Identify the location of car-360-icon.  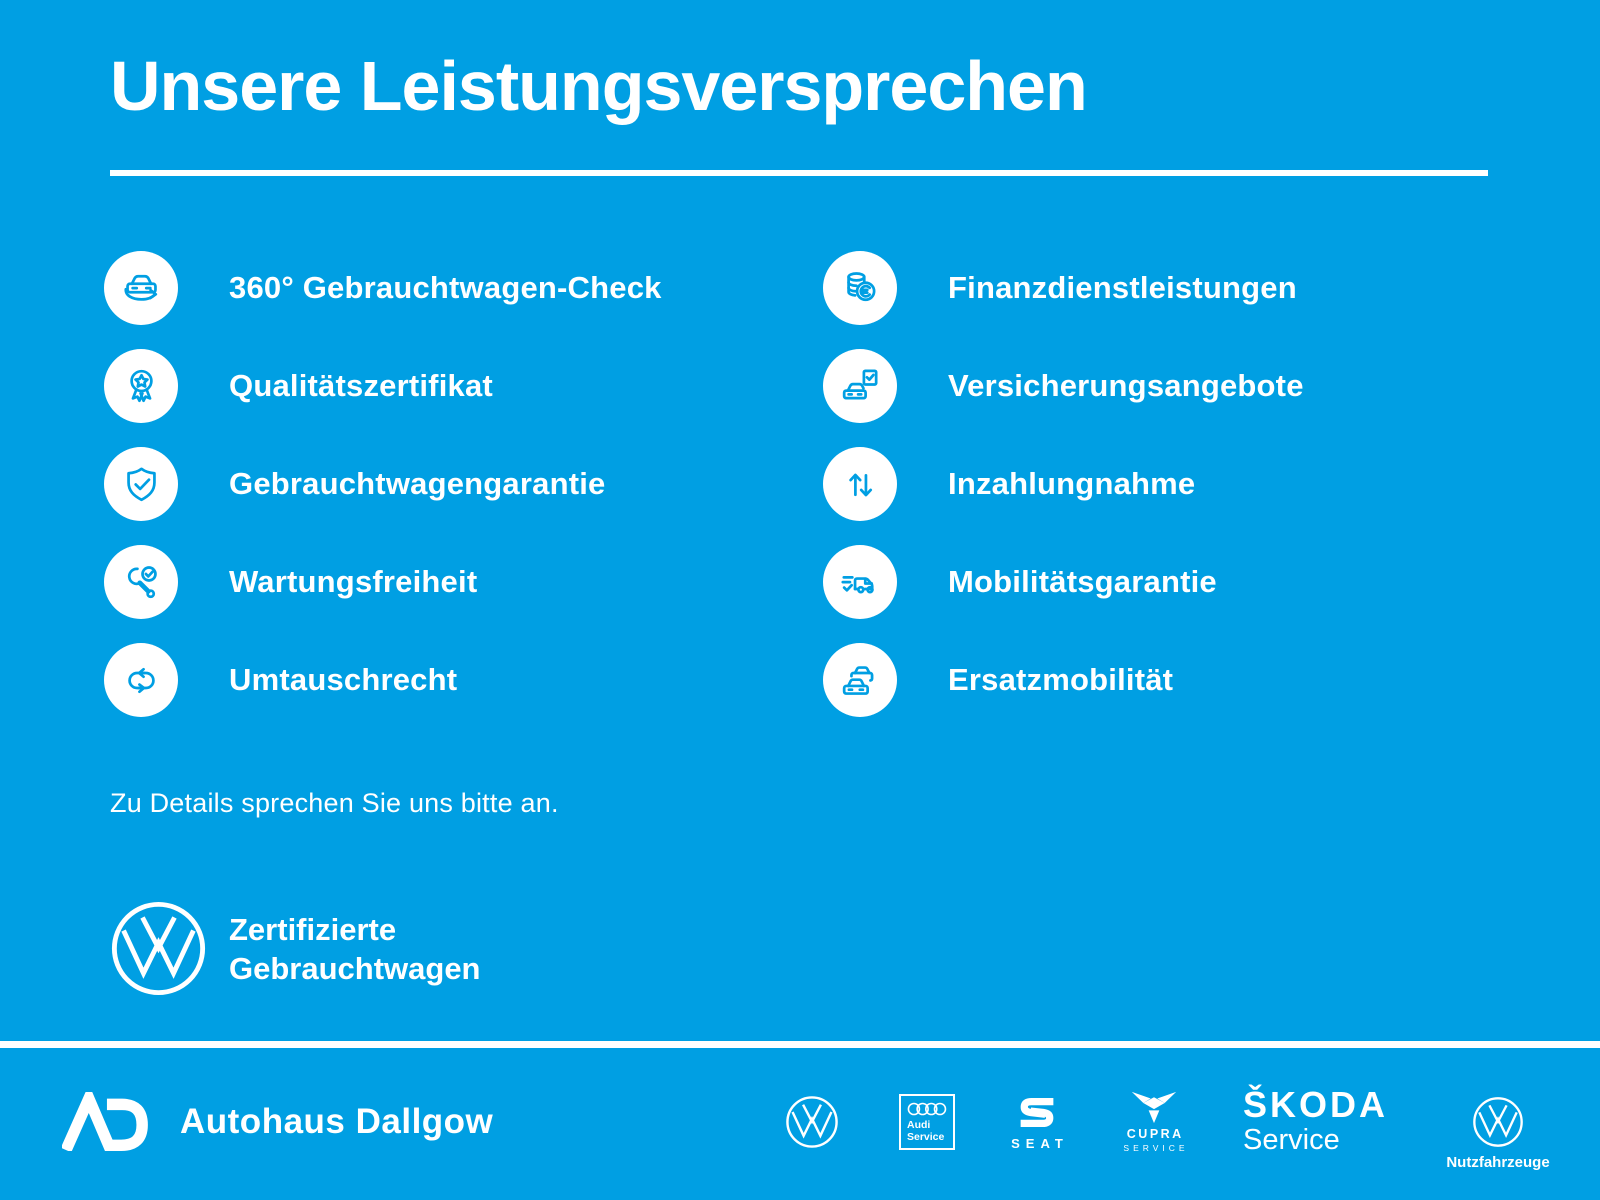
(141, 288).